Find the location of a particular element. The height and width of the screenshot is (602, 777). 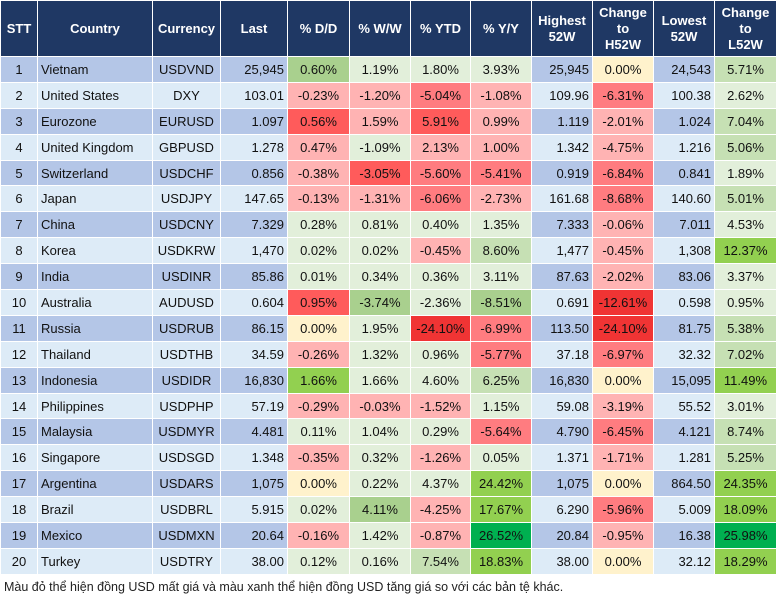

cell-currency: USDSGD is located at coordinates (186, 458).